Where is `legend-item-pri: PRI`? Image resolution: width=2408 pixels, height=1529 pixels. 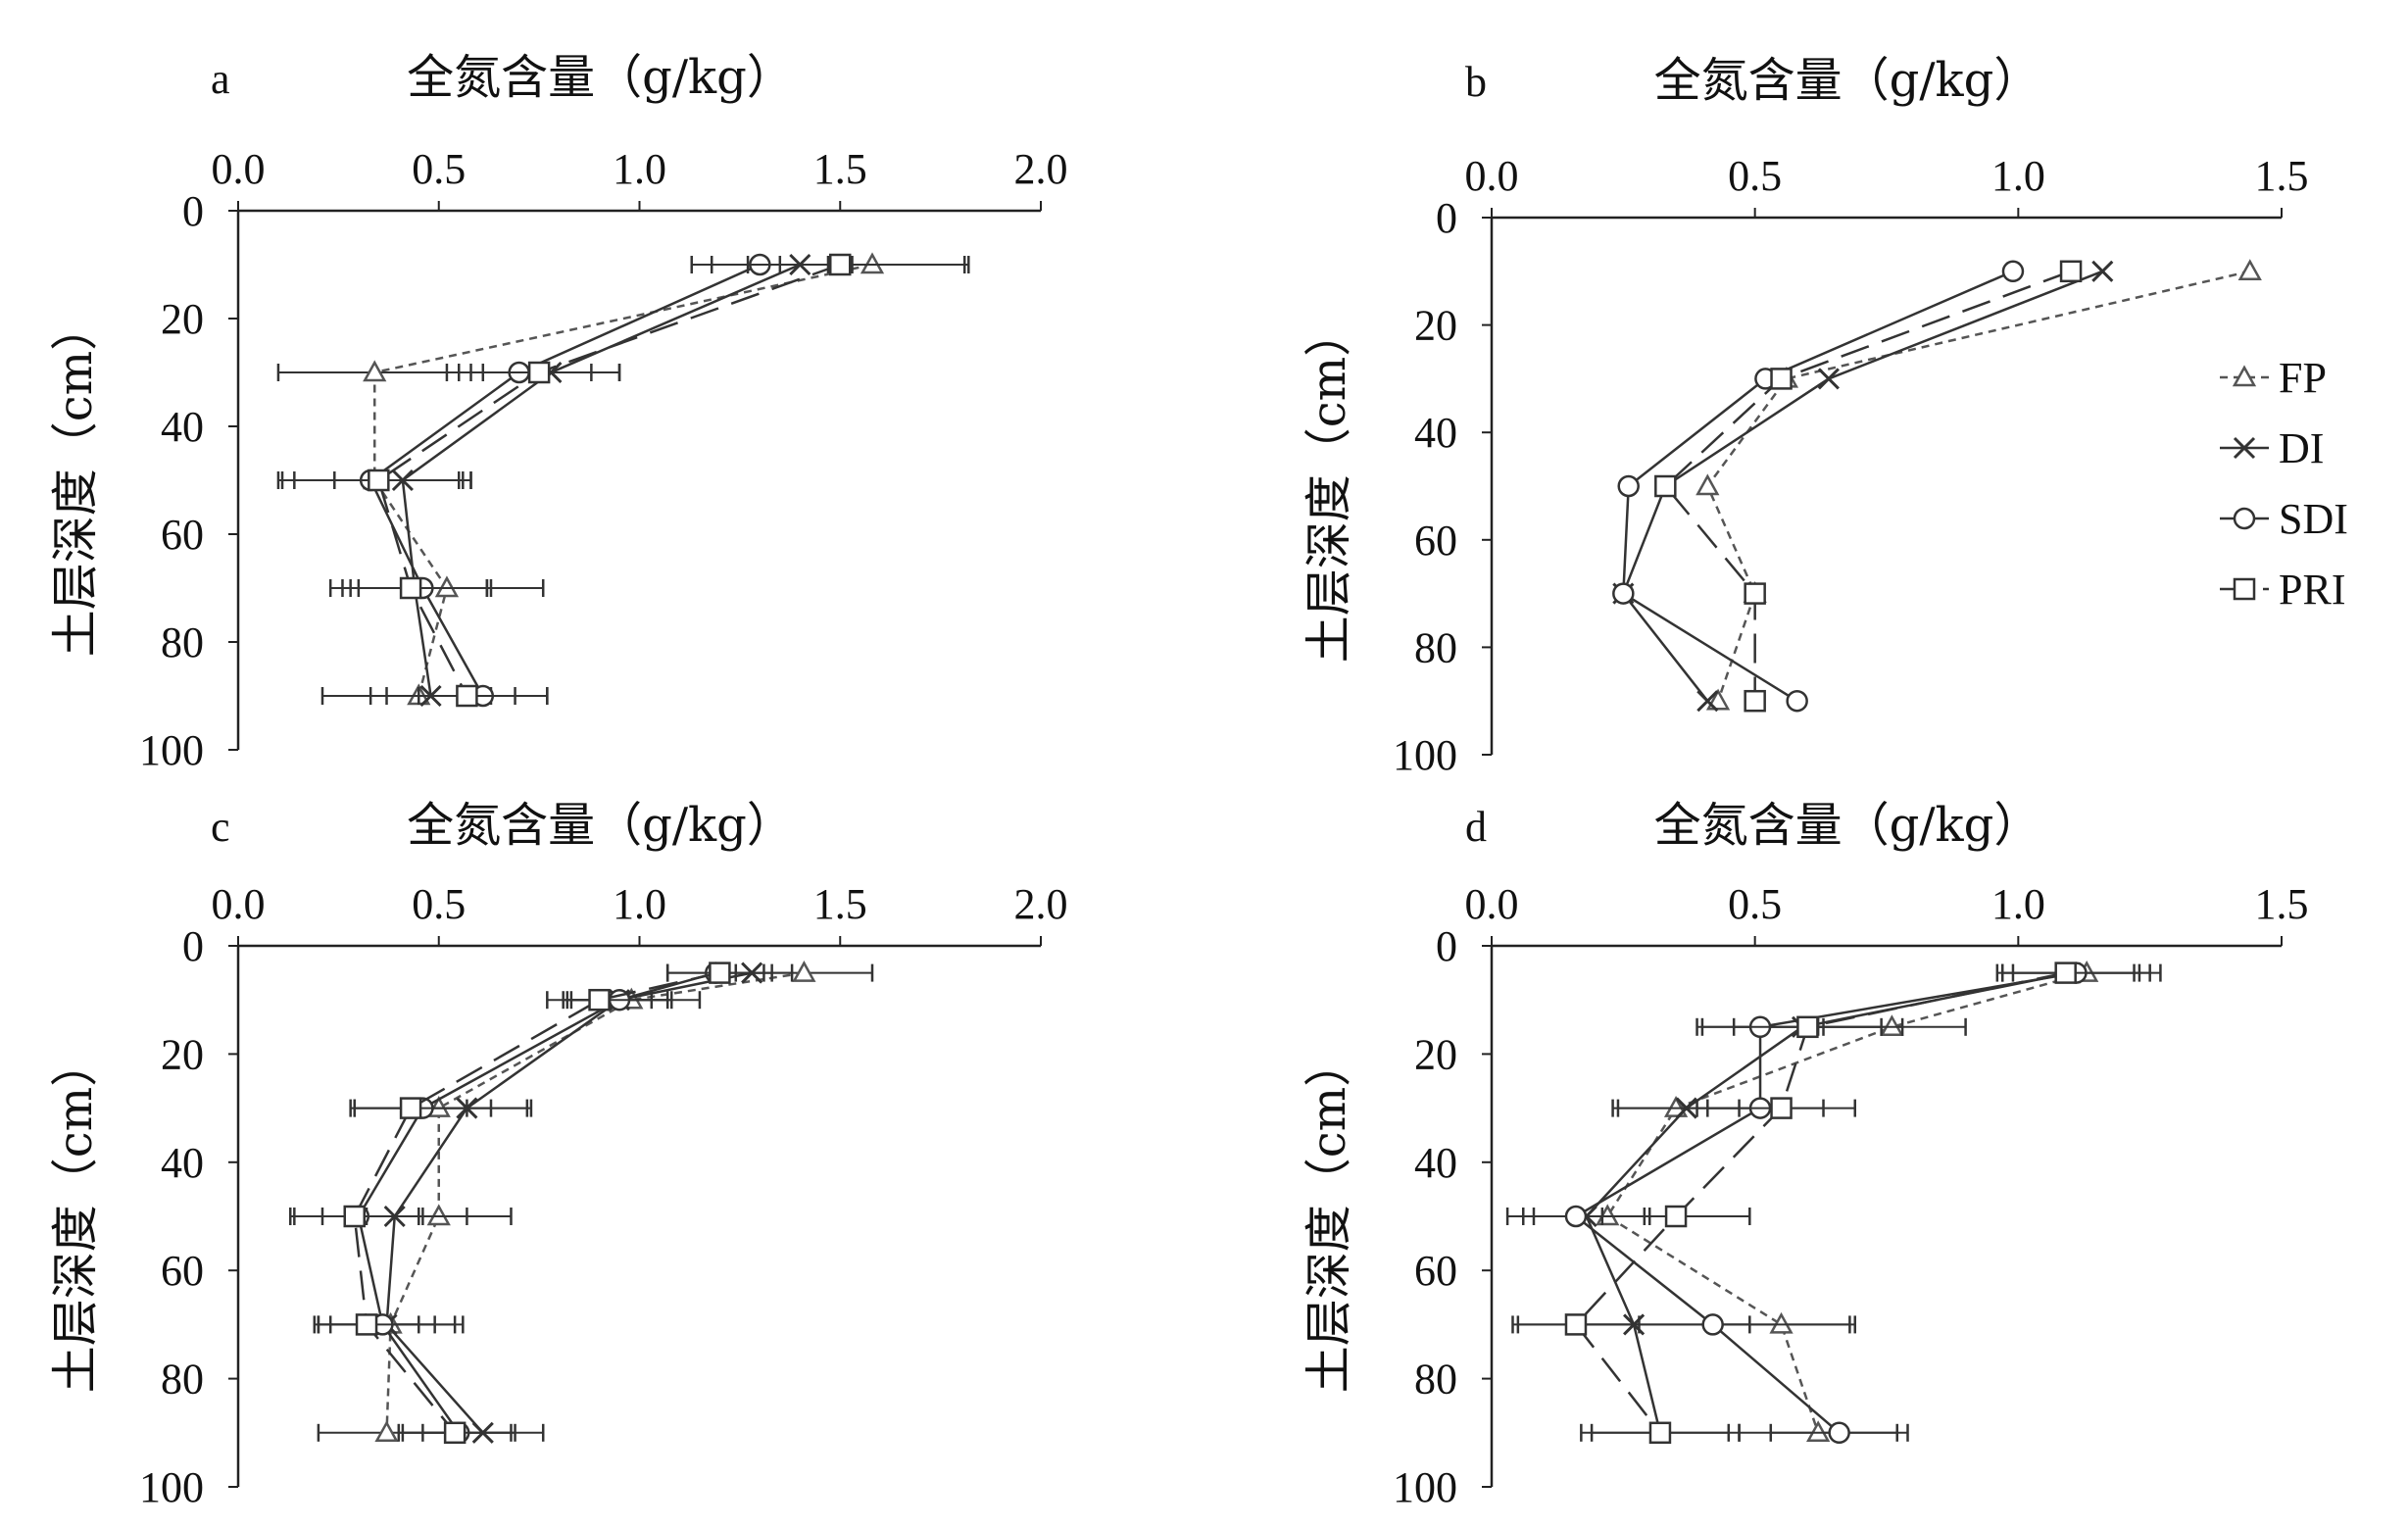
legend-item-pri: PRI is located at coordinates (2283, 590).